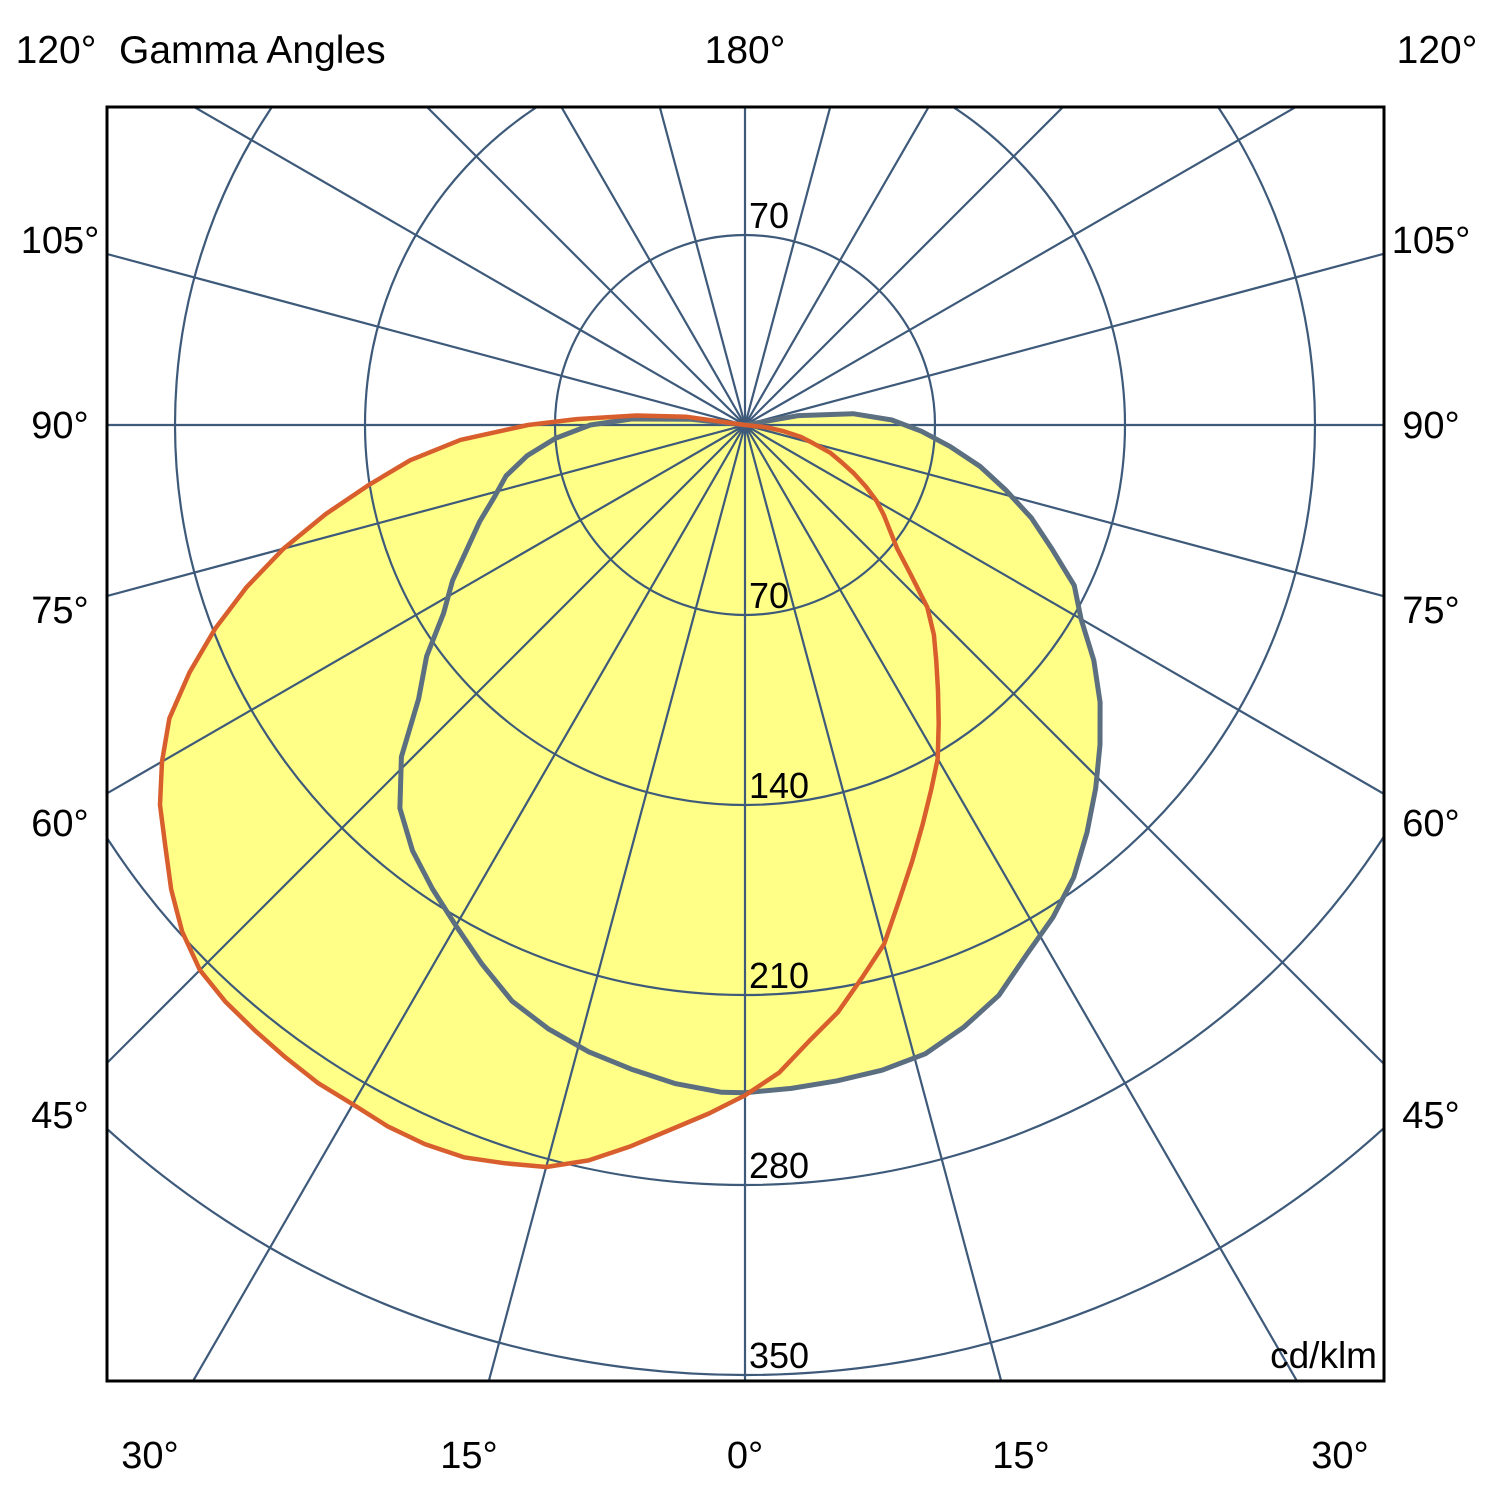  What do you see at coordinates (1020, 1456) in the screenshot?
I see `gamma-label-bottom-15: 15°` at bounding box center [1020, 1456].